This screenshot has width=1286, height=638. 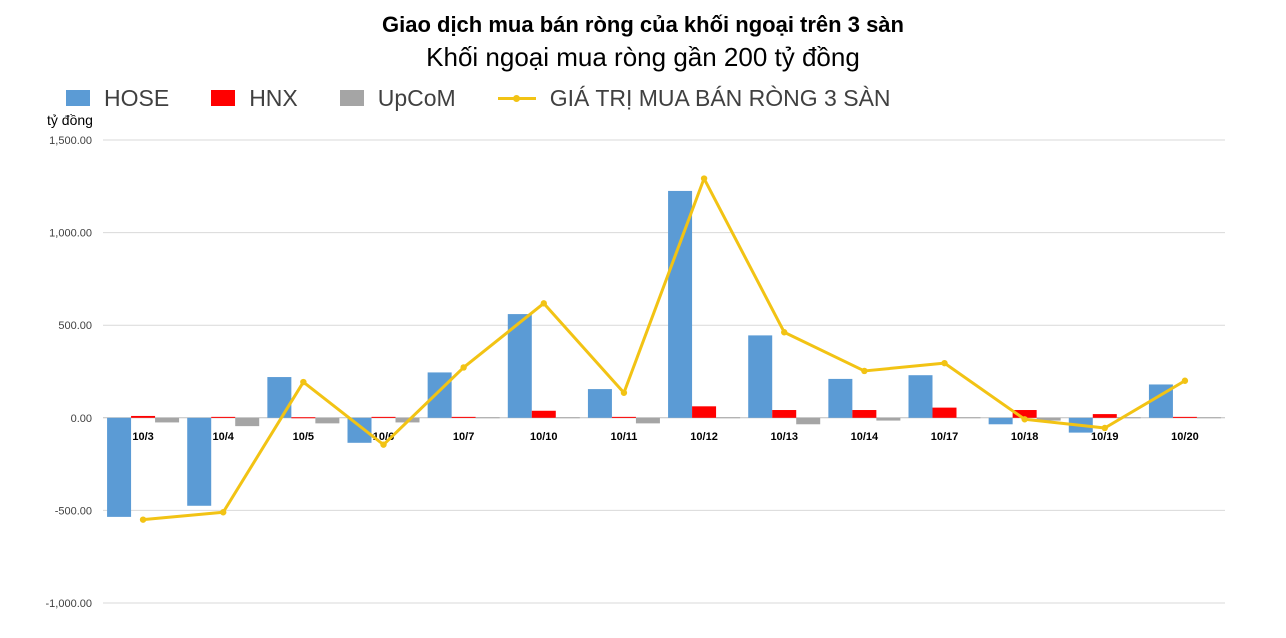 What do you see at coordinates (544, 437) in the screenshot?
I see `x-tick-label: 10/10` at bounding box center [544, 437].